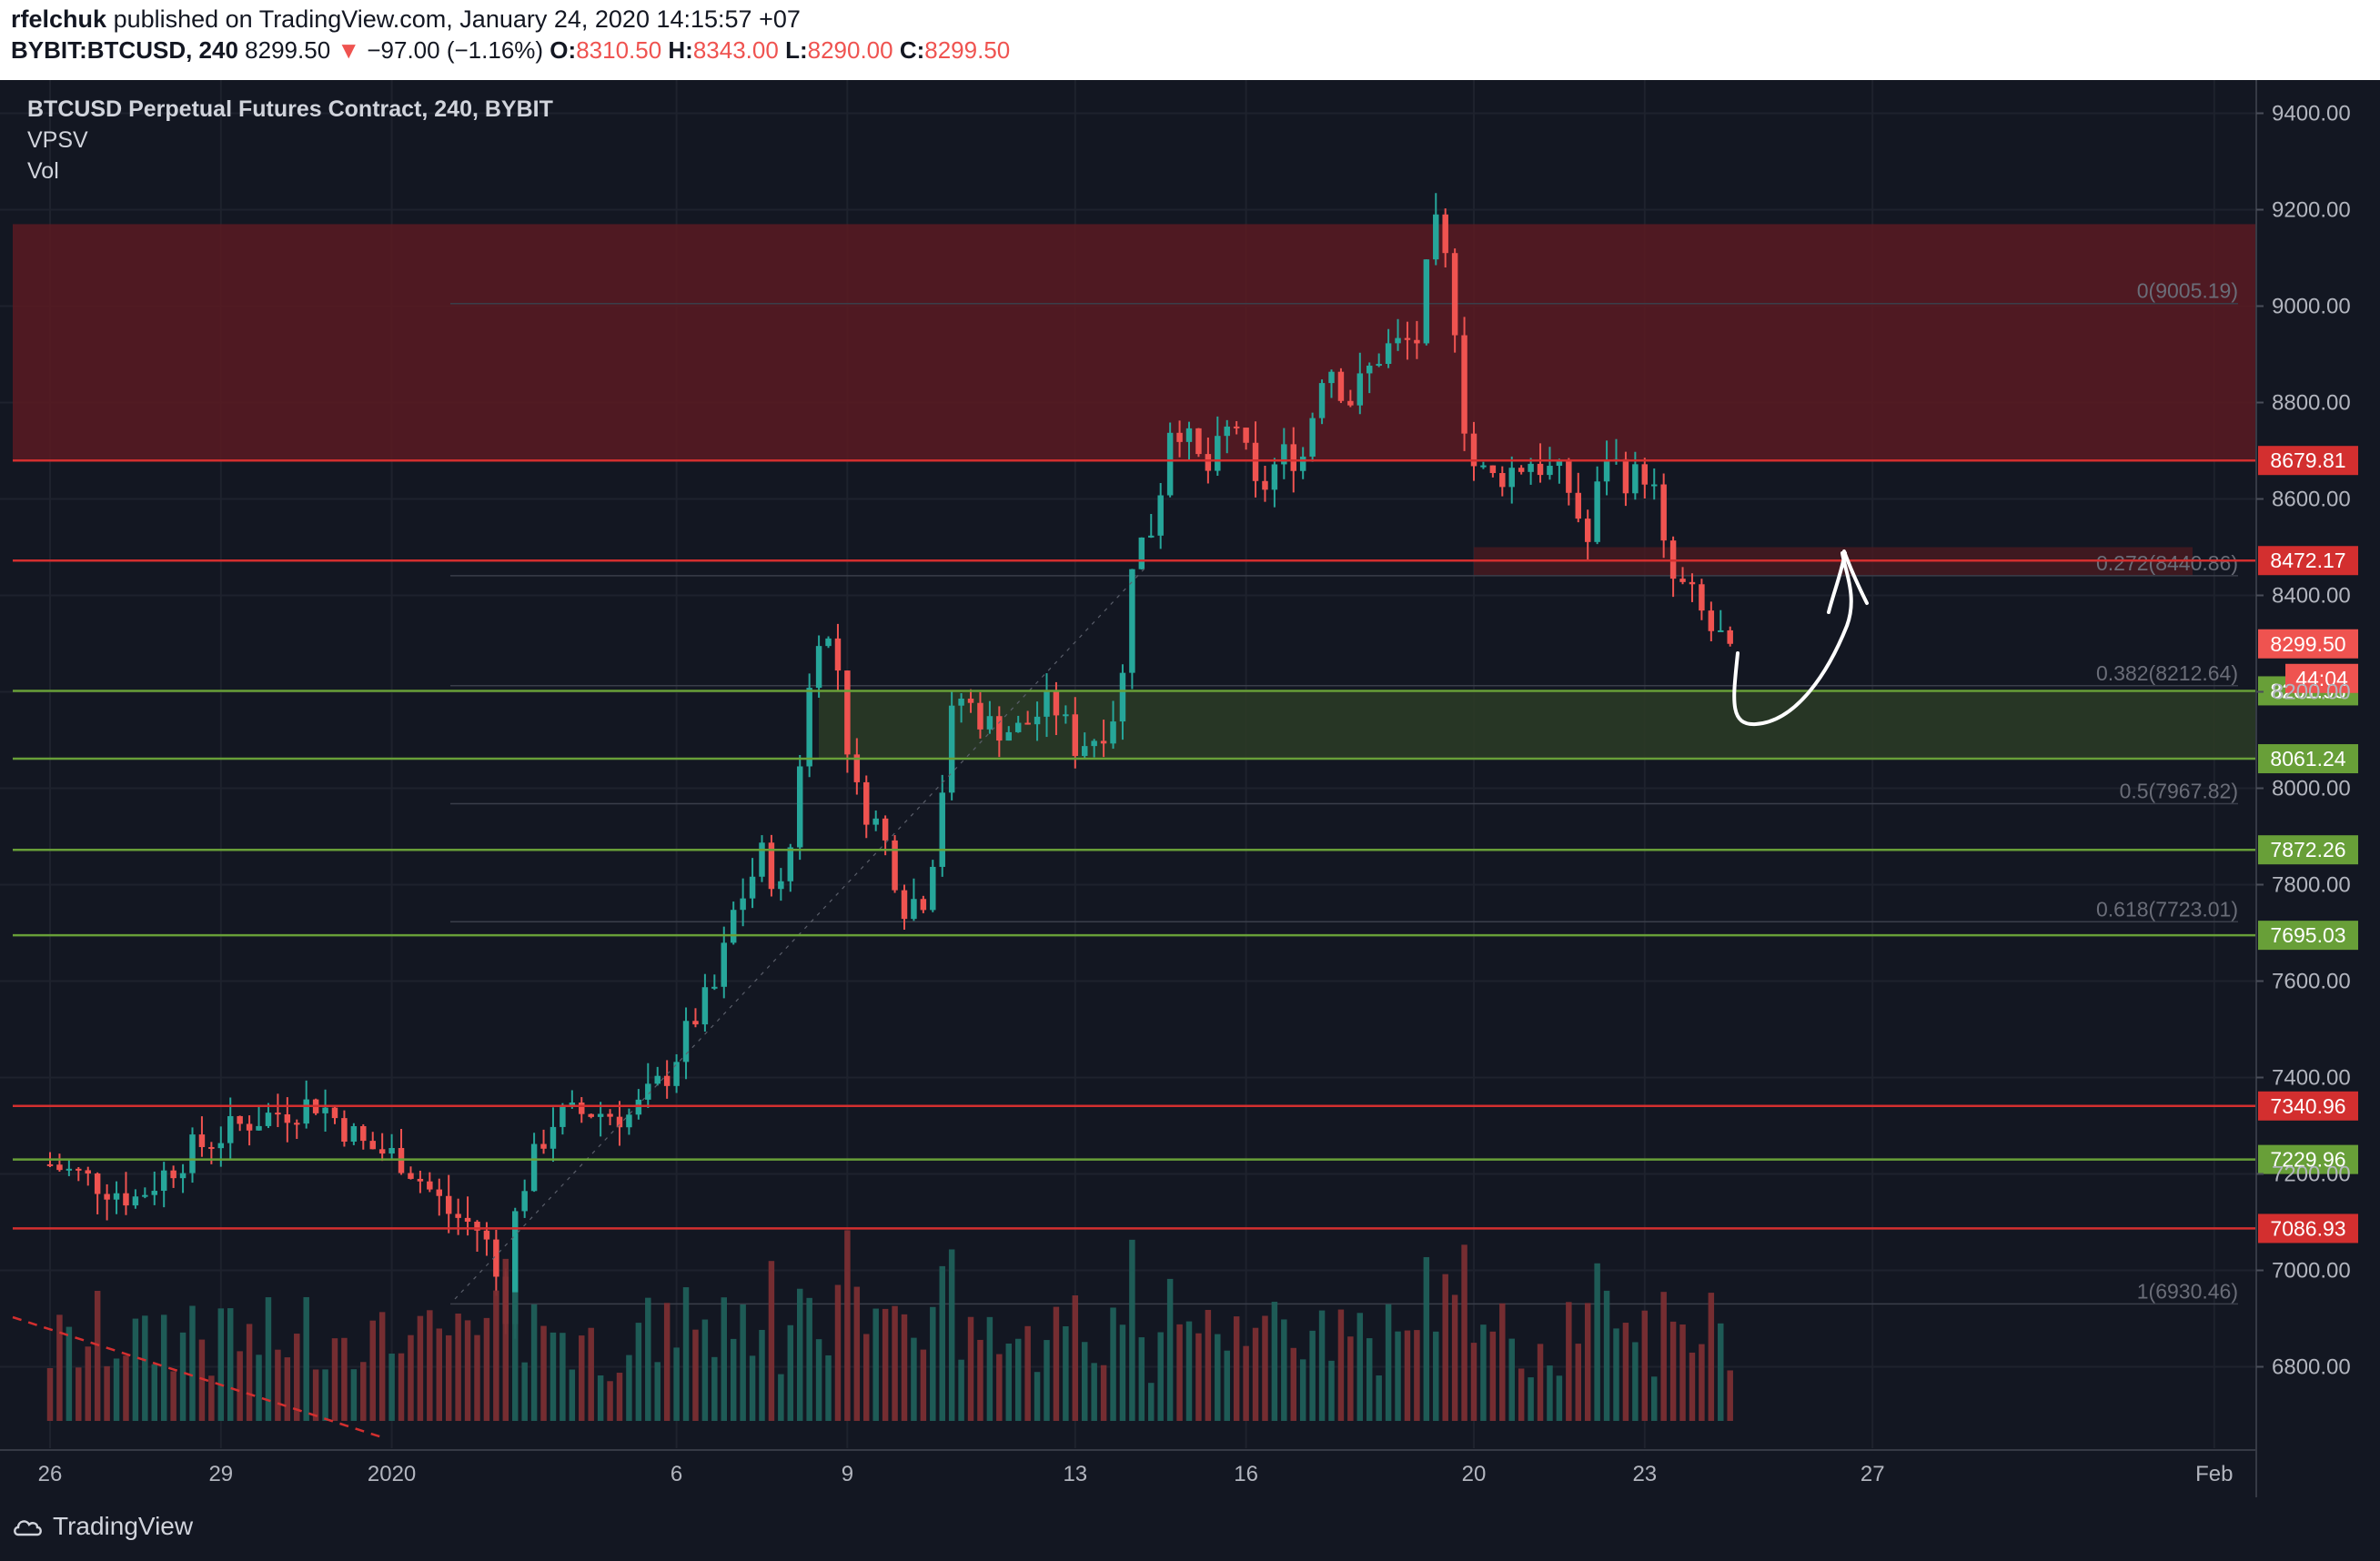  I want to click on tradingview-logo: TradingView, so click(103, 1527).